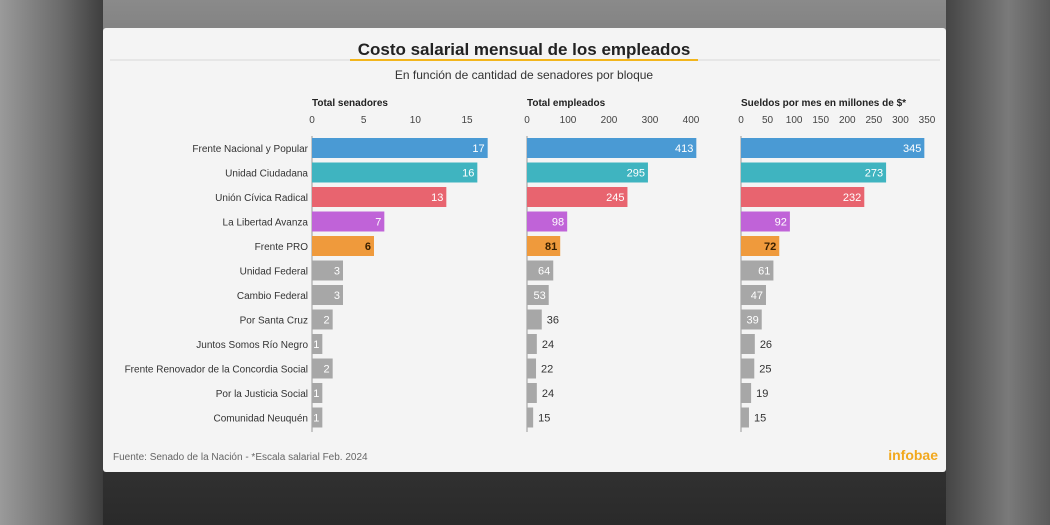  Describe the element at coordinates (524, 49) in the screenshot. I see `chart-title: Costo salarial mensual de los empleados` at that location.